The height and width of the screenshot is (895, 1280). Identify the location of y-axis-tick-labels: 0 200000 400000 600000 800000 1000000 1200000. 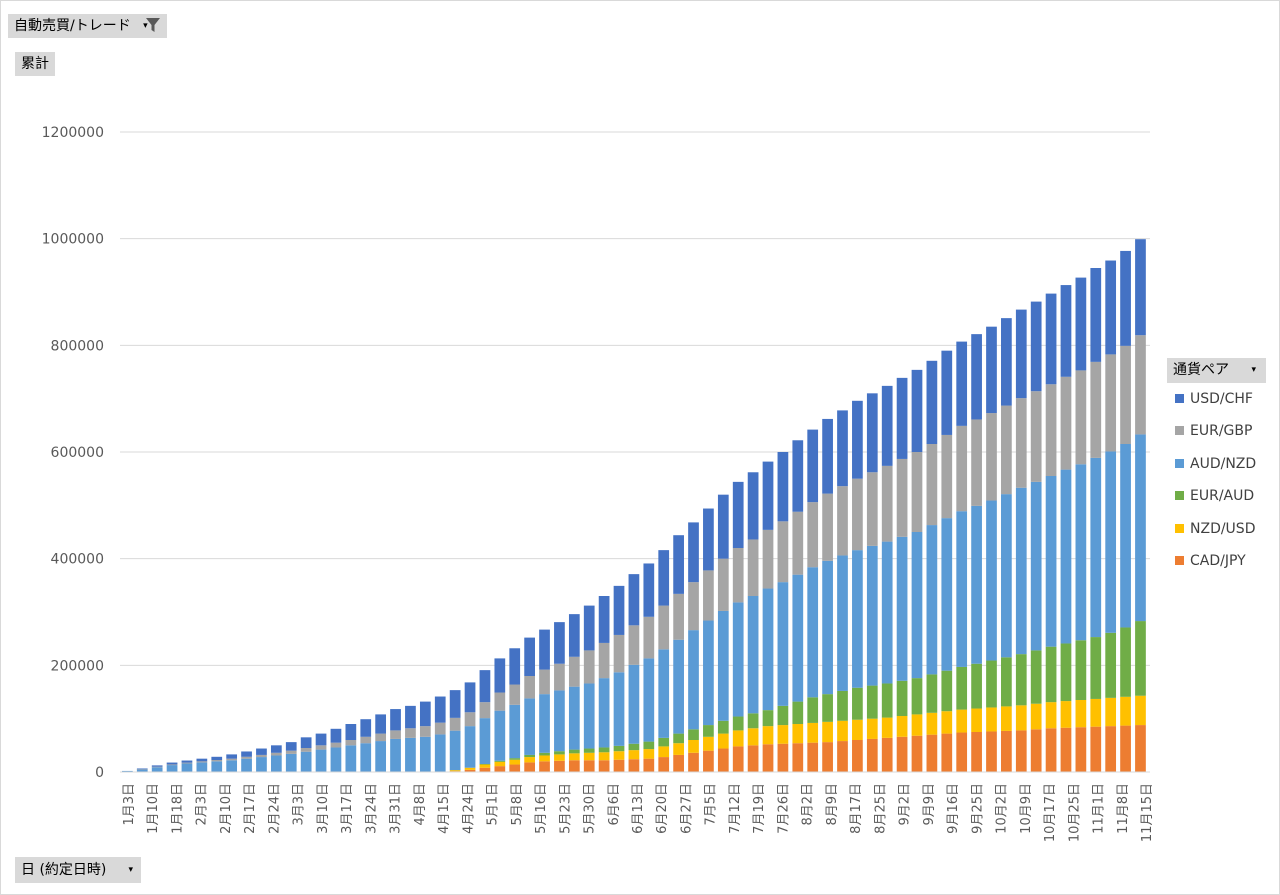
(73, 453).